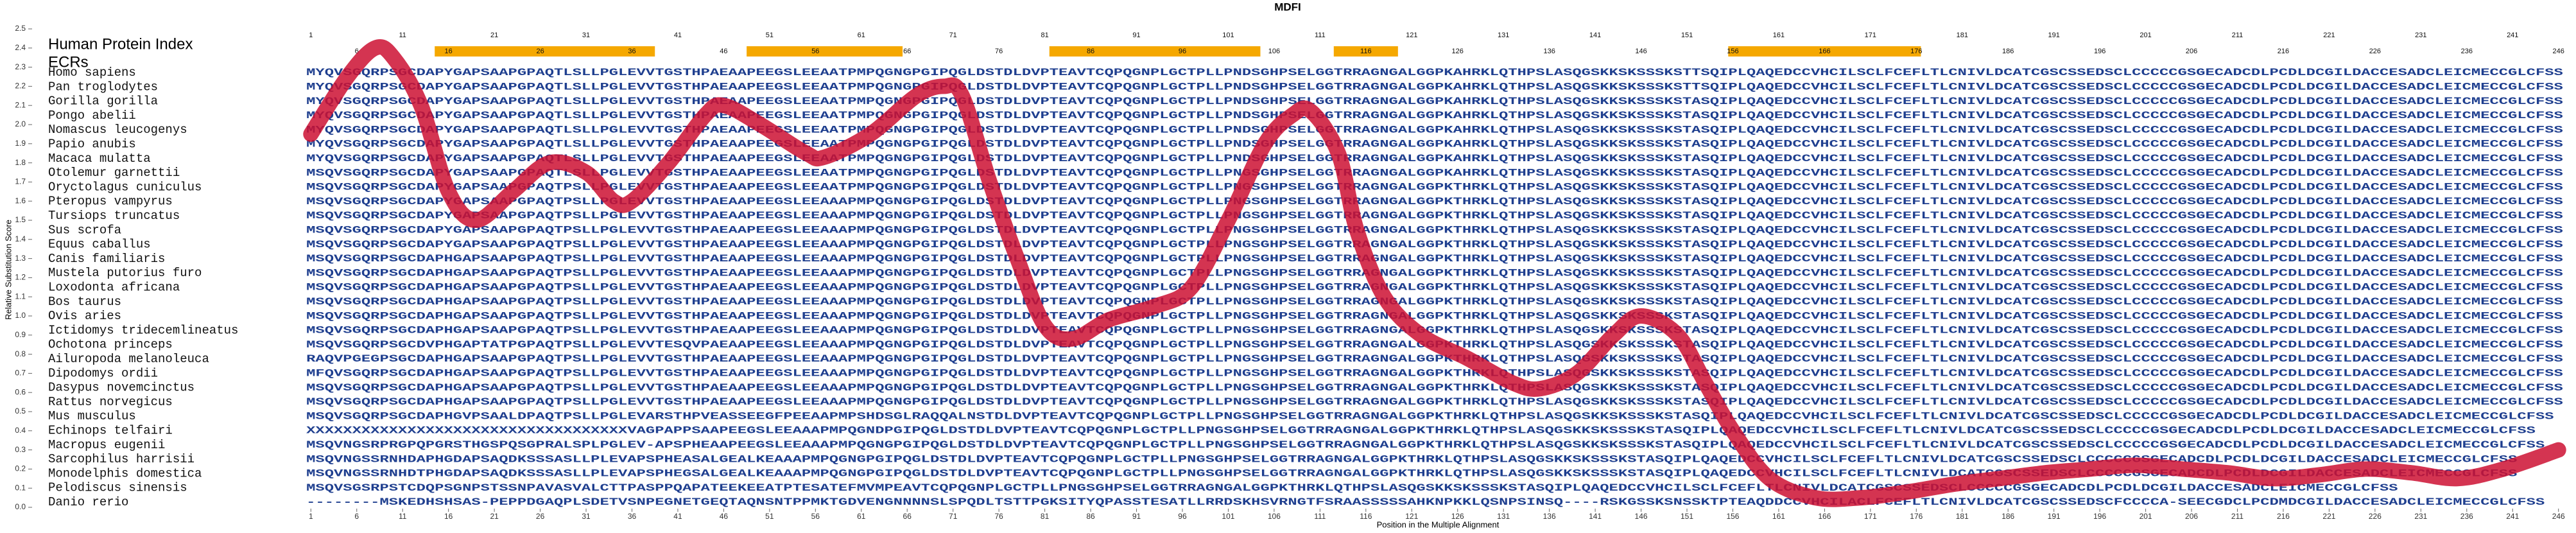  I want to click on top-index-label: 161, so click(1779, 35).